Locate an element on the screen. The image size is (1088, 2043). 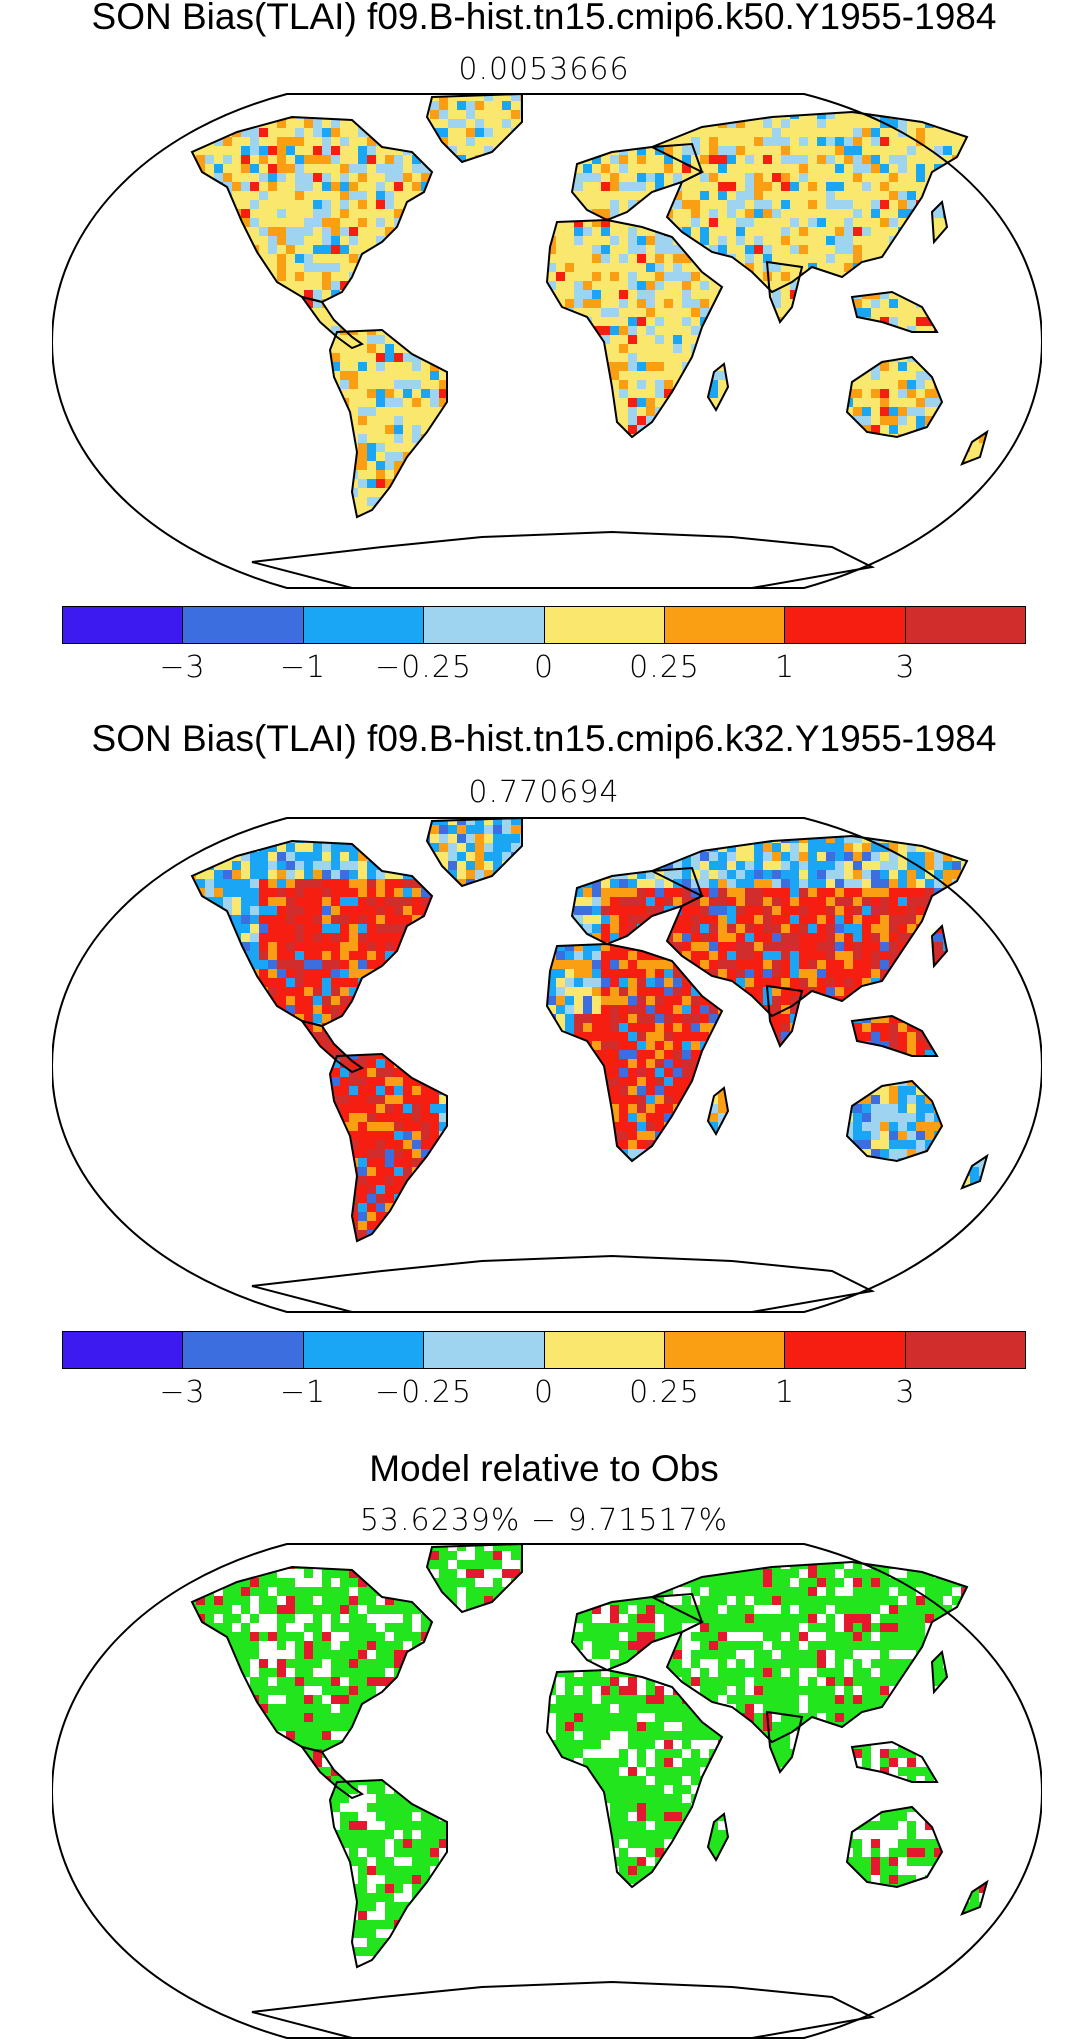
panel-2-subtitle: 0.770694 is located at coordinates (544, 792).